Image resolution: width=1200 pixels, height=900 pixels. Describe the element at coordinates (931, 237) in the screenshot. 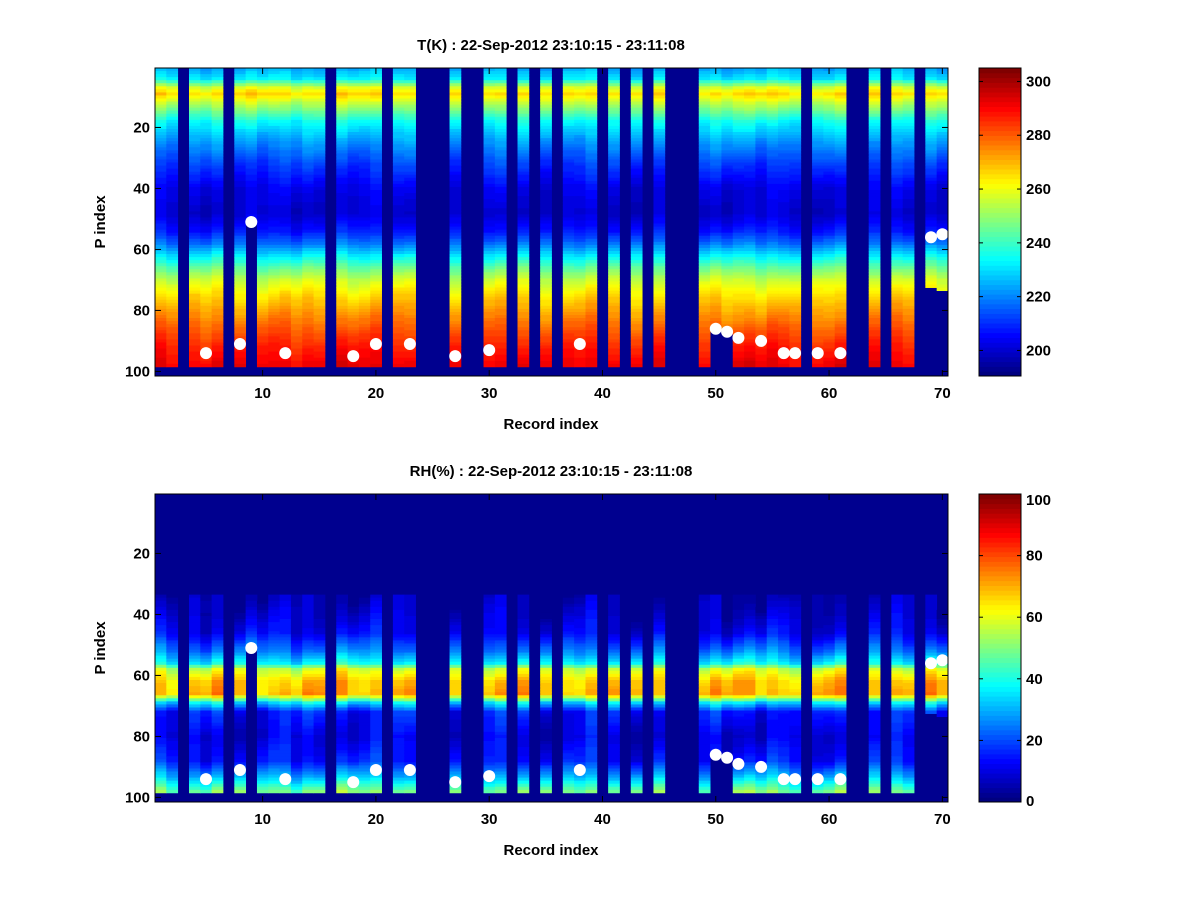

I see `data-marker` at that location.